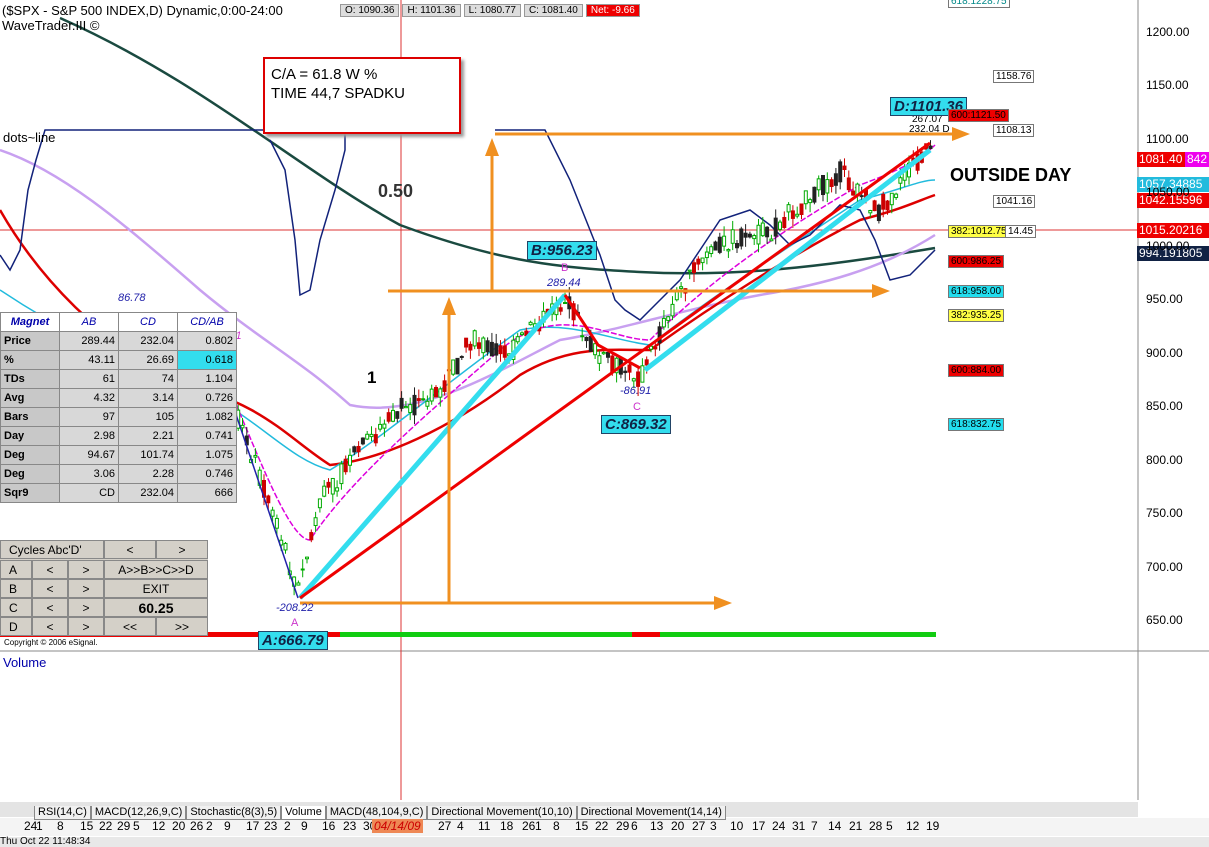 This screenshot has width=1209, height=847. Describe the element at coordinates (612, 10) in the screenshot. I see `net-change: Net: -9.66` at that location.